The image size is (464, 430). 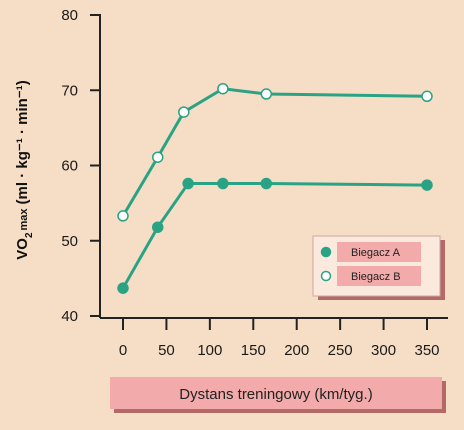 What do you see at coordinates (383, 350) in the screenshot?
I see `x-tick-label: 300` at bounding box center [383, 350].